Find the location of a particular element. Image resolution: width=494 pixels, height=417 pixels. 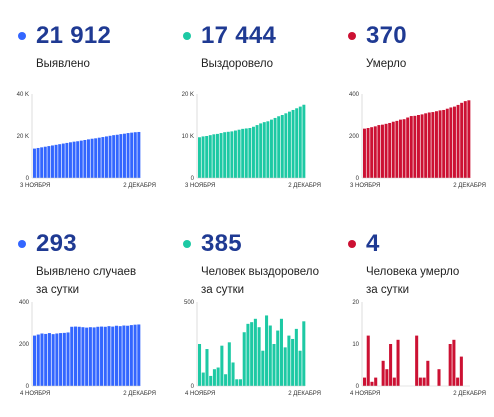

bar-chart: 0 200 400 4 НОЯБРЯ 2 ДЕКАБРЯ is located at coordinates (87, 348).